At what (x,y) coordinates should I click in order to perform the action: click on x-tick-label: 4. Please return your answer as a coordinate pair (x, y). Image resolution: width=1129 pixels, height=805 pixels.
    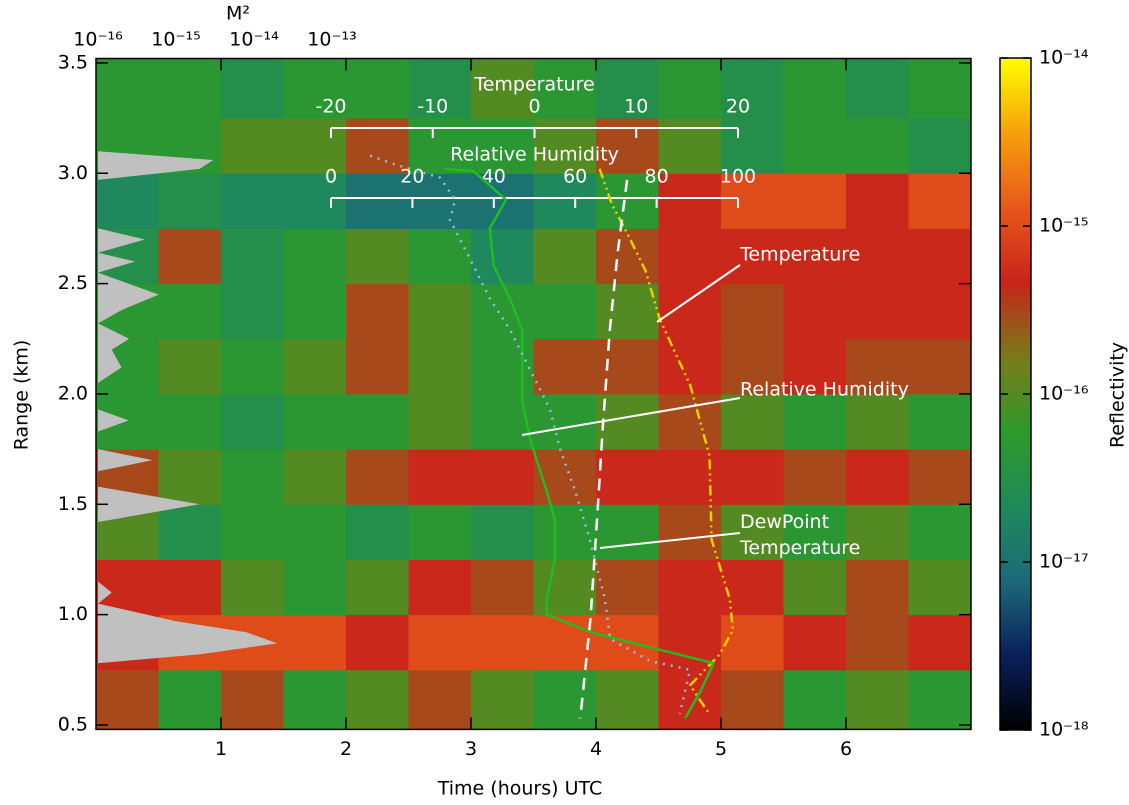
    Looking at the image, I should click on (596, 749).